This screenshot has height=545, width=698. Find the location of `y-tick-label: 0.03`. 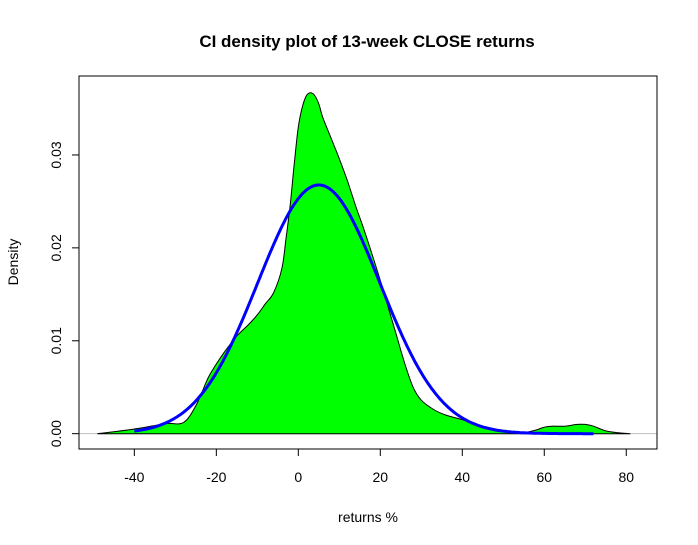

y-tick-label: 0.03 is located at coordinates (56, 154).